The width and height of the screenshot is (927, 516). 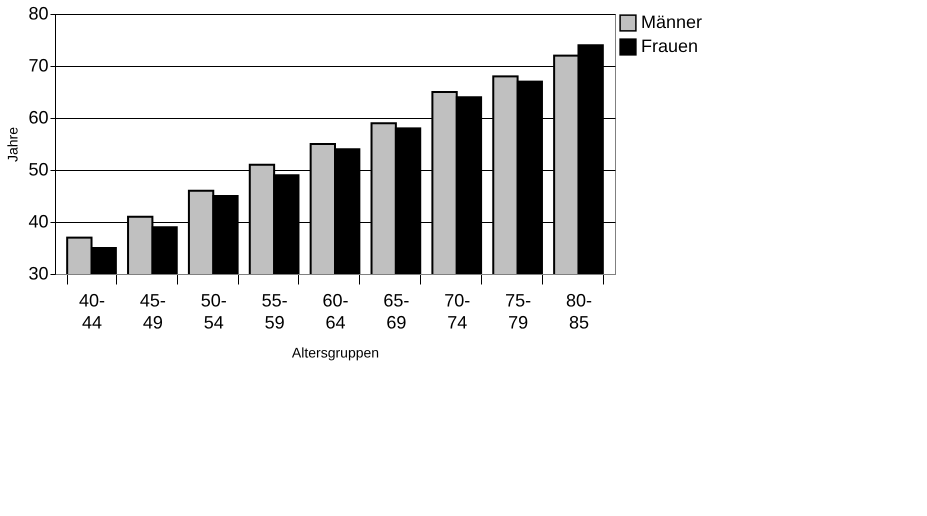 What do you see at coordinates (38, 14) in the screenshot?
I see `y-tick-label: 80` at bounding box center [38, 14].